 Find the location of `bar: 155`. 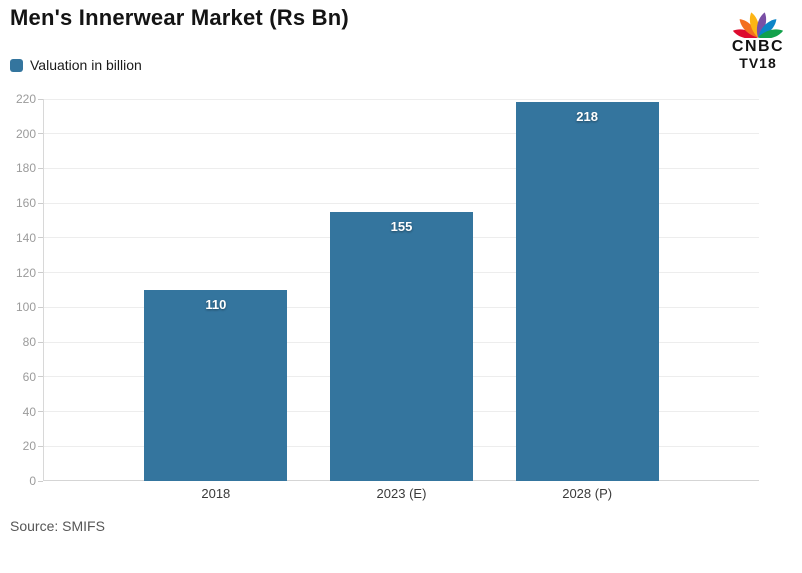

bar: 155 is located at coordinates (401, 346).